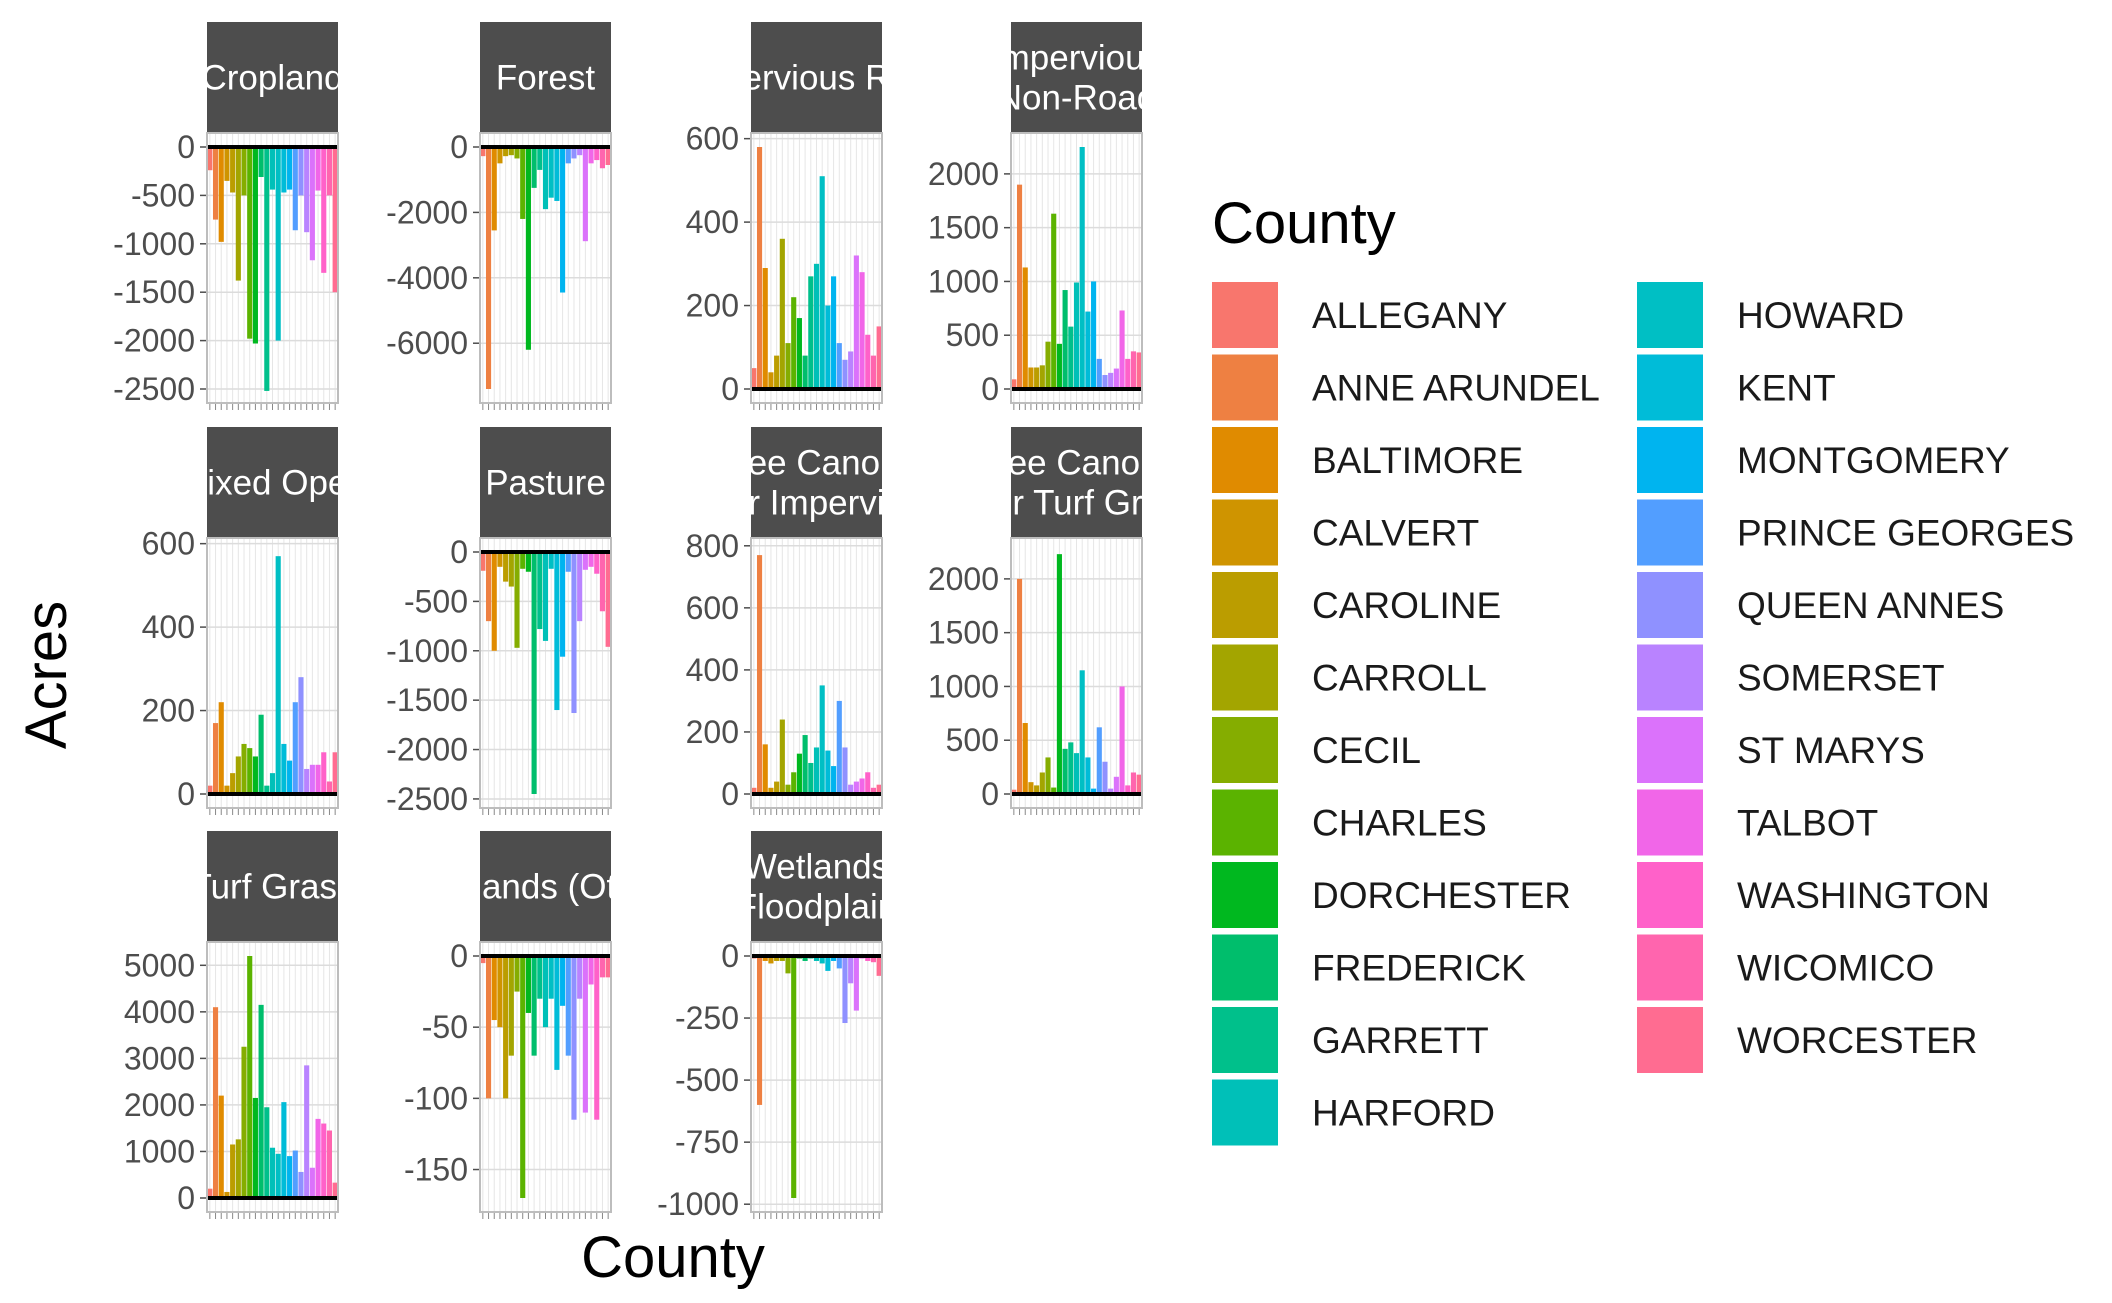  Describe the element at coordinates (168, 544) in the screenshot. I see `y-tick-label: 600` at that location.